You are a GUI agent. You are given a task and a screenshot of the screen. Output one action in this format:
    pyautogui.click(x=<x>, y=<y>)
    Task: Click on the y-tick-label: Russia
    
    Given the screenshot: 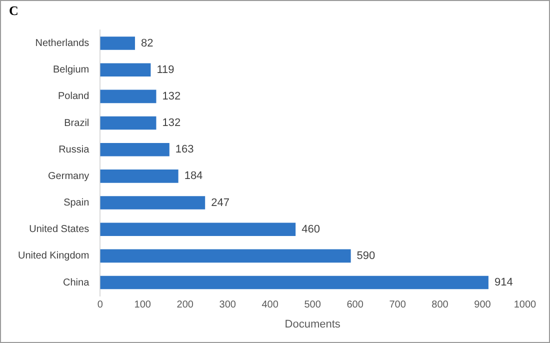 What is the action you would take?
    pyautogui.click(x=74, y=150)
    